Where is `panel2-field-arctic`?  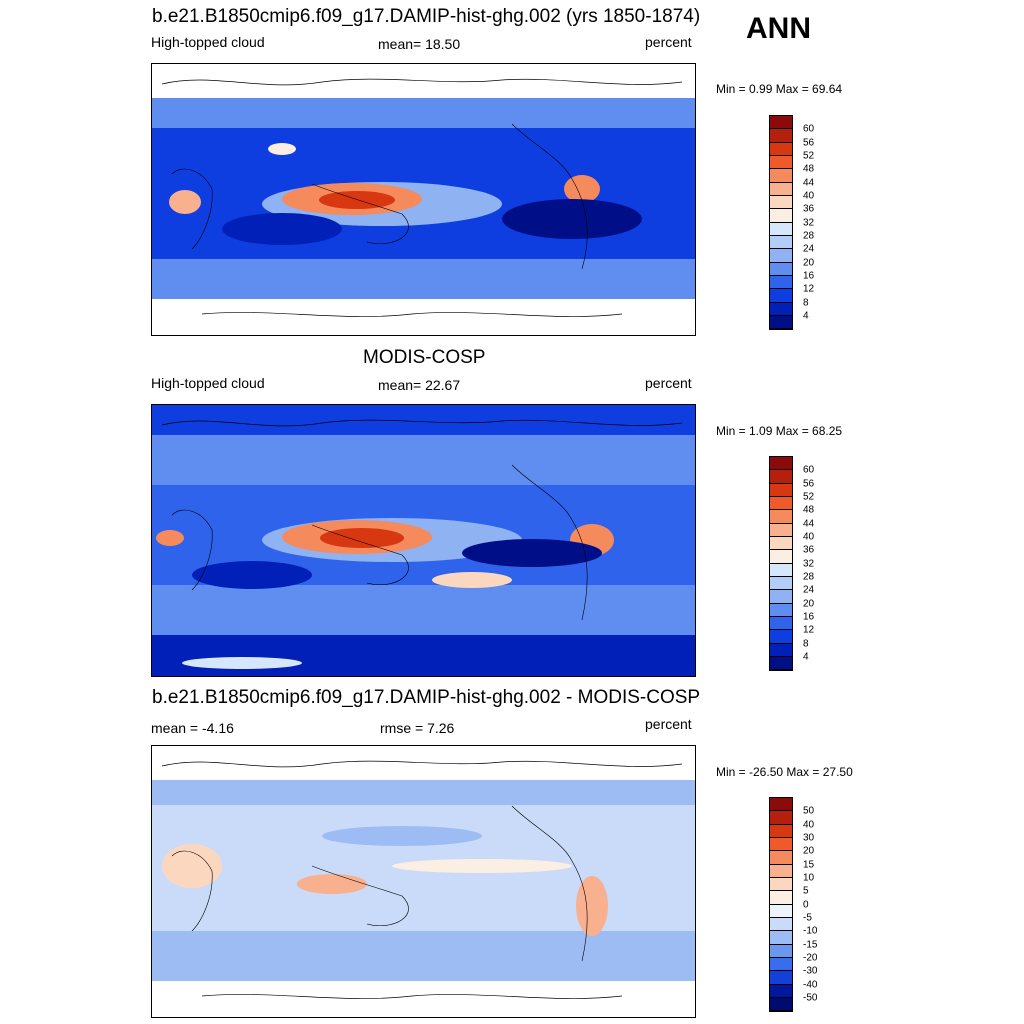 panel2-field-arctic is located at coordinates (423, 420).